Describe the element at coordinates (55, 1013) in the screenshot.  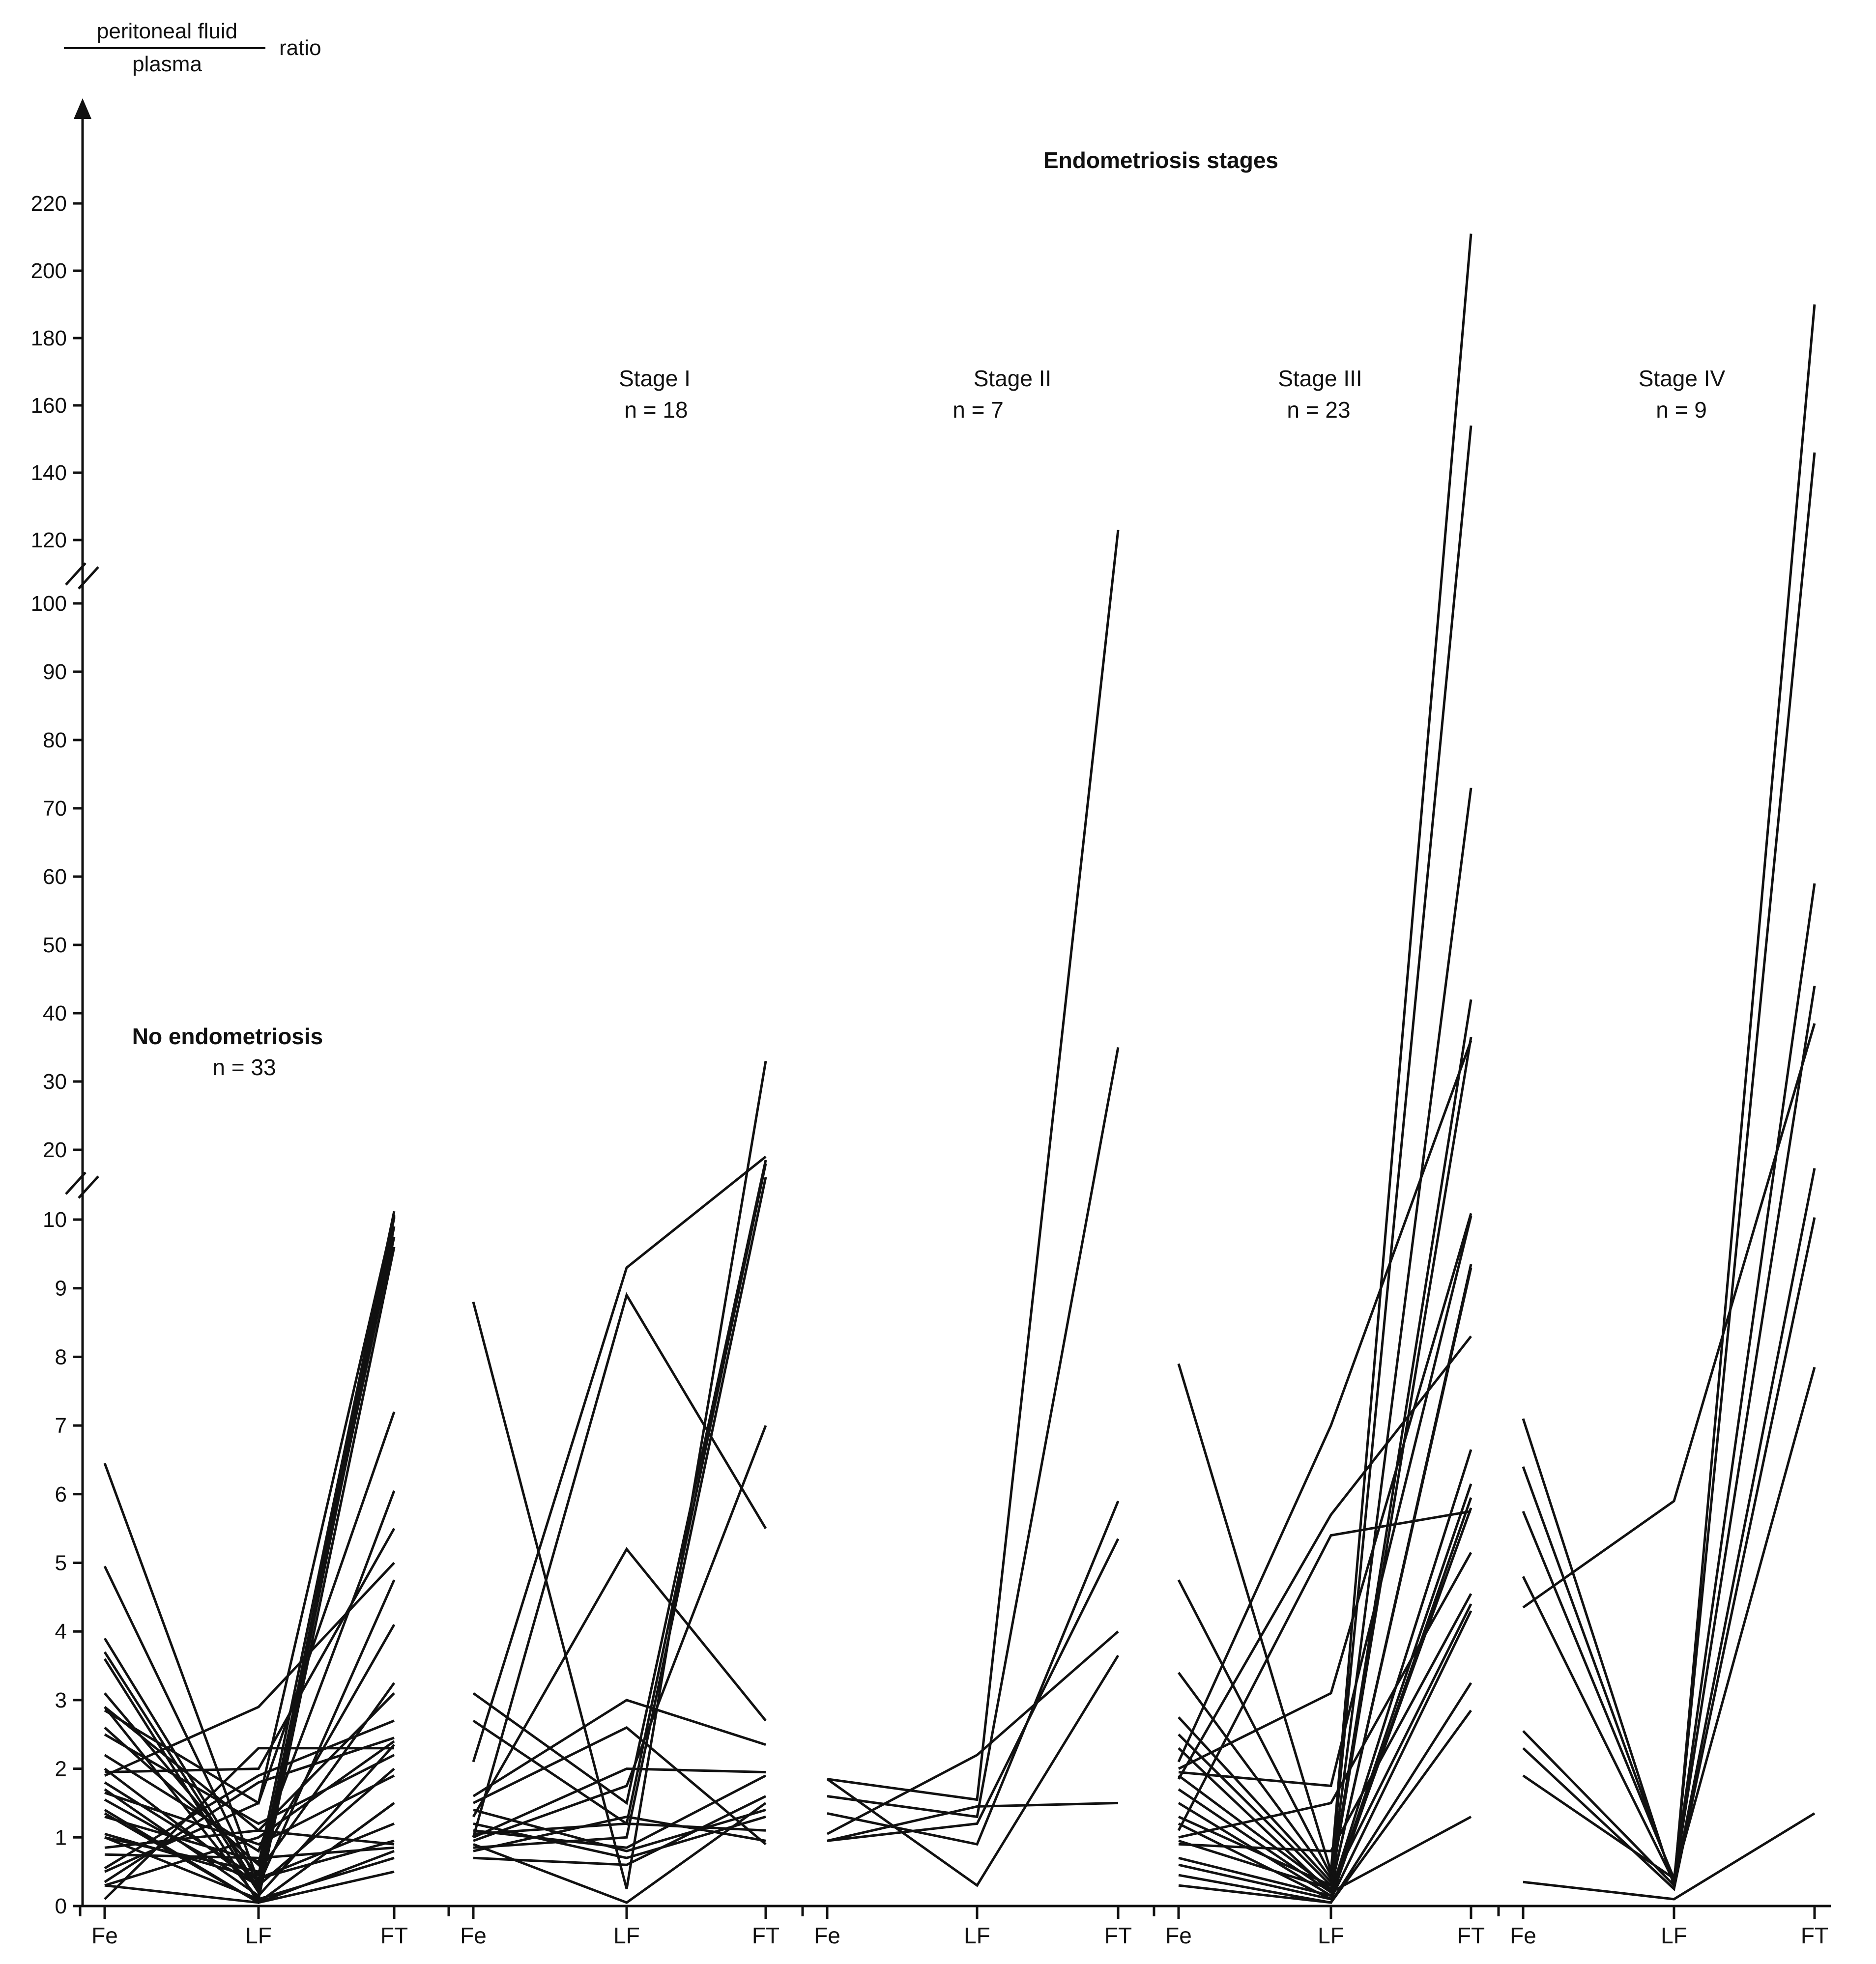
I see `y-tick-label-40: 40` at that location.